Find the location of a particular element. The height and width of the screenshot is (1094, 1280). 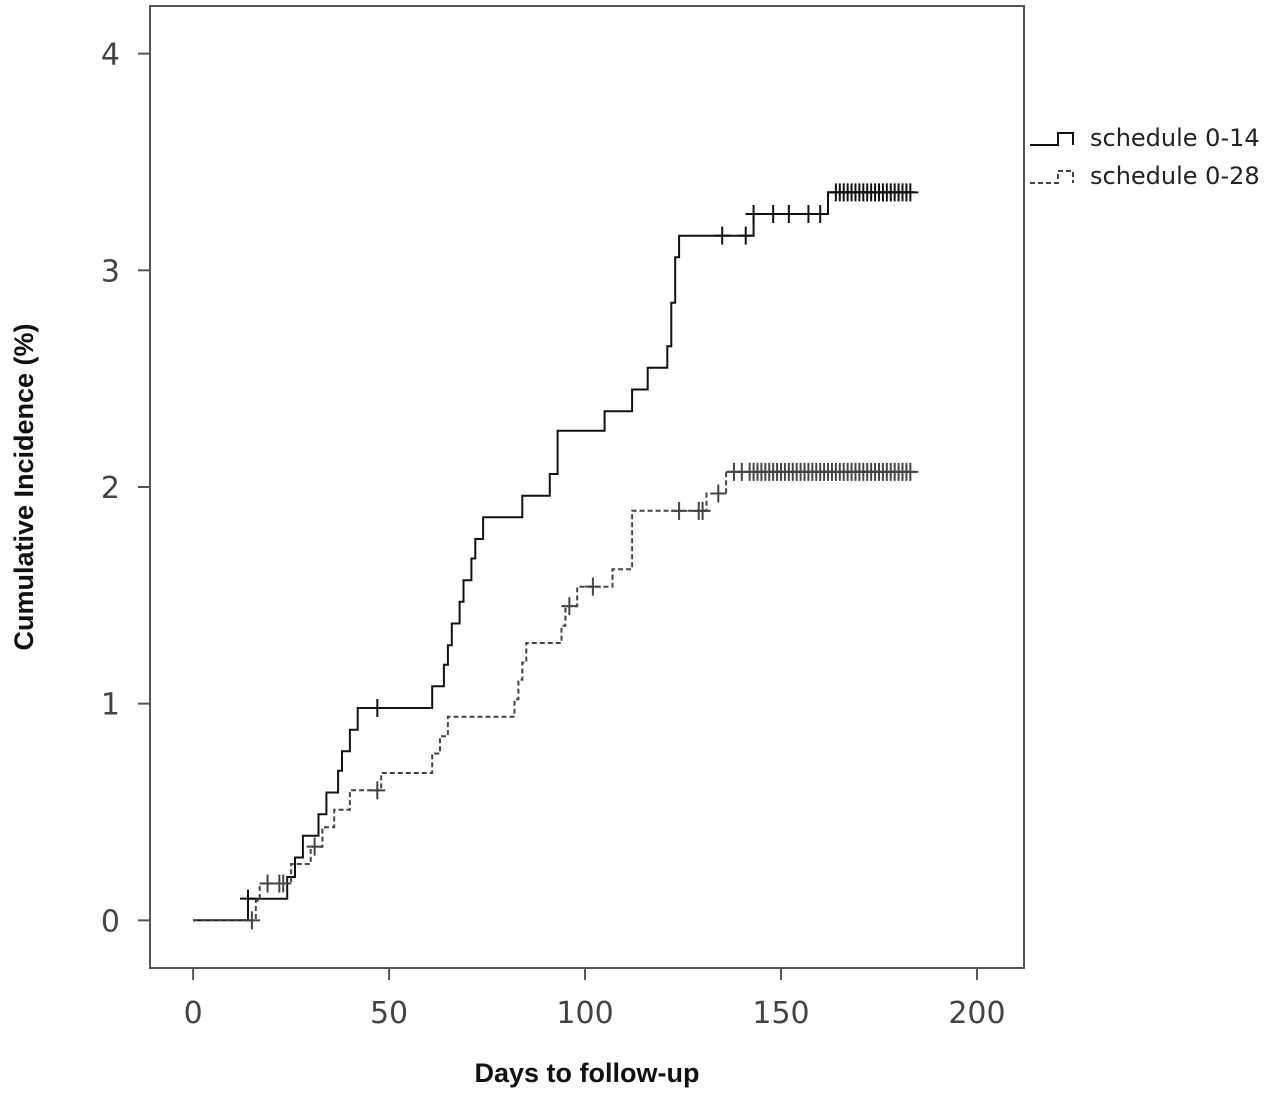

x-tick-label: 200 is located at coordinates (976, 1013).